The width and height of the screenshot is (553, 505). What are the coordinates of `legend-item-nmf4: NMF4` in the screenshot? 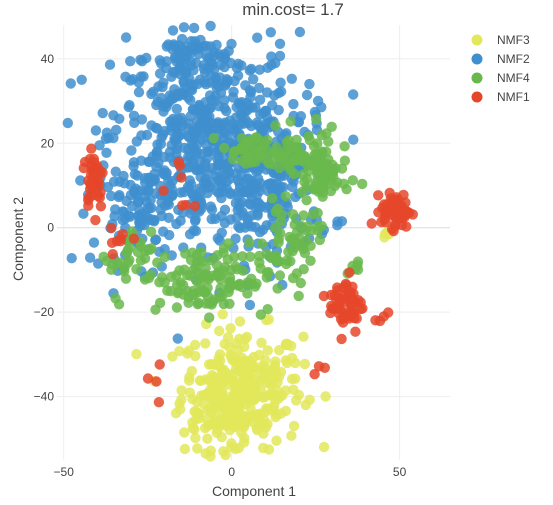 It's located at (500, 78).